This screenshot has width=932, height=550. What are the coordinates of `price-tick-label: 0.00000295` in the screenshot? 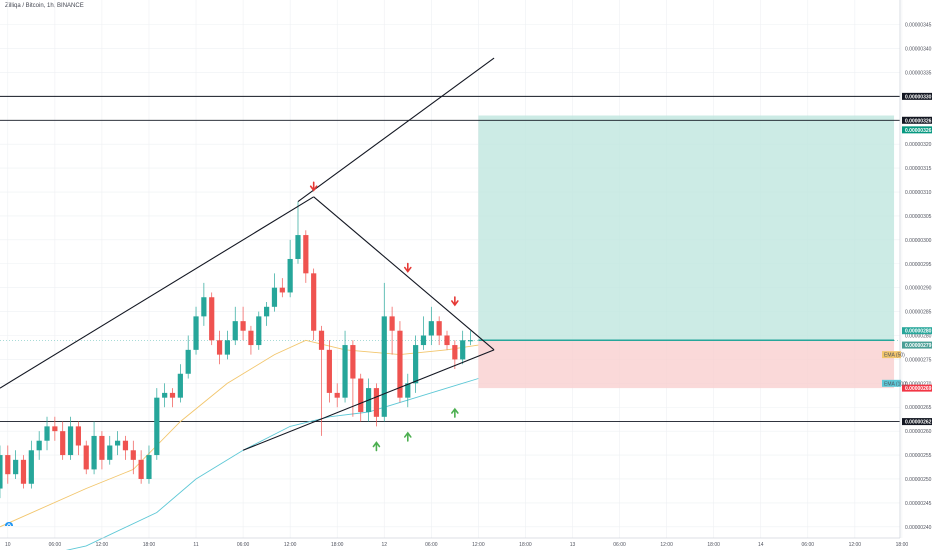 It's located at (918, 265).